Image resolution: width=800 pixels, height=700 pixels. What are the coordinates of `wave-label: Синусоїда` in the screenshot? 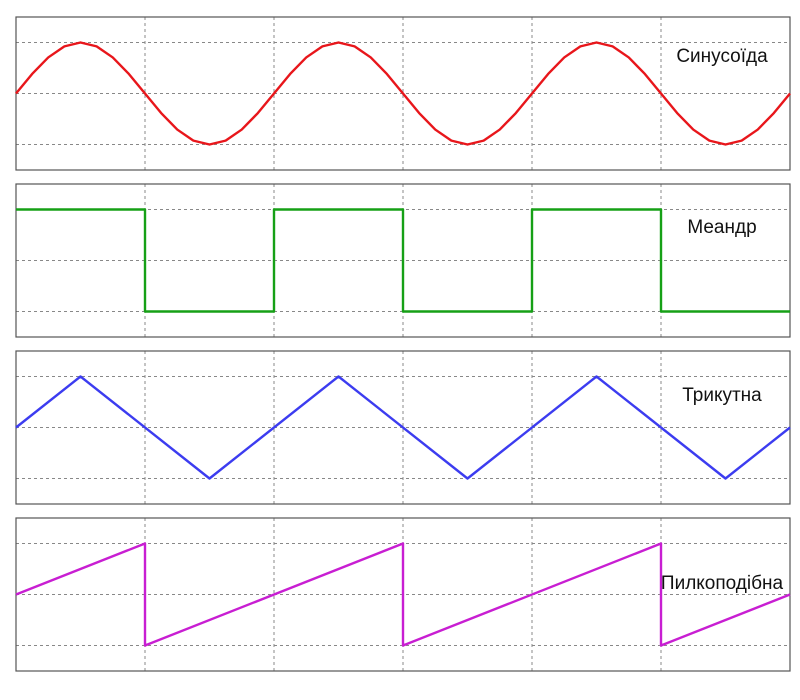 It's located at (722, 56).